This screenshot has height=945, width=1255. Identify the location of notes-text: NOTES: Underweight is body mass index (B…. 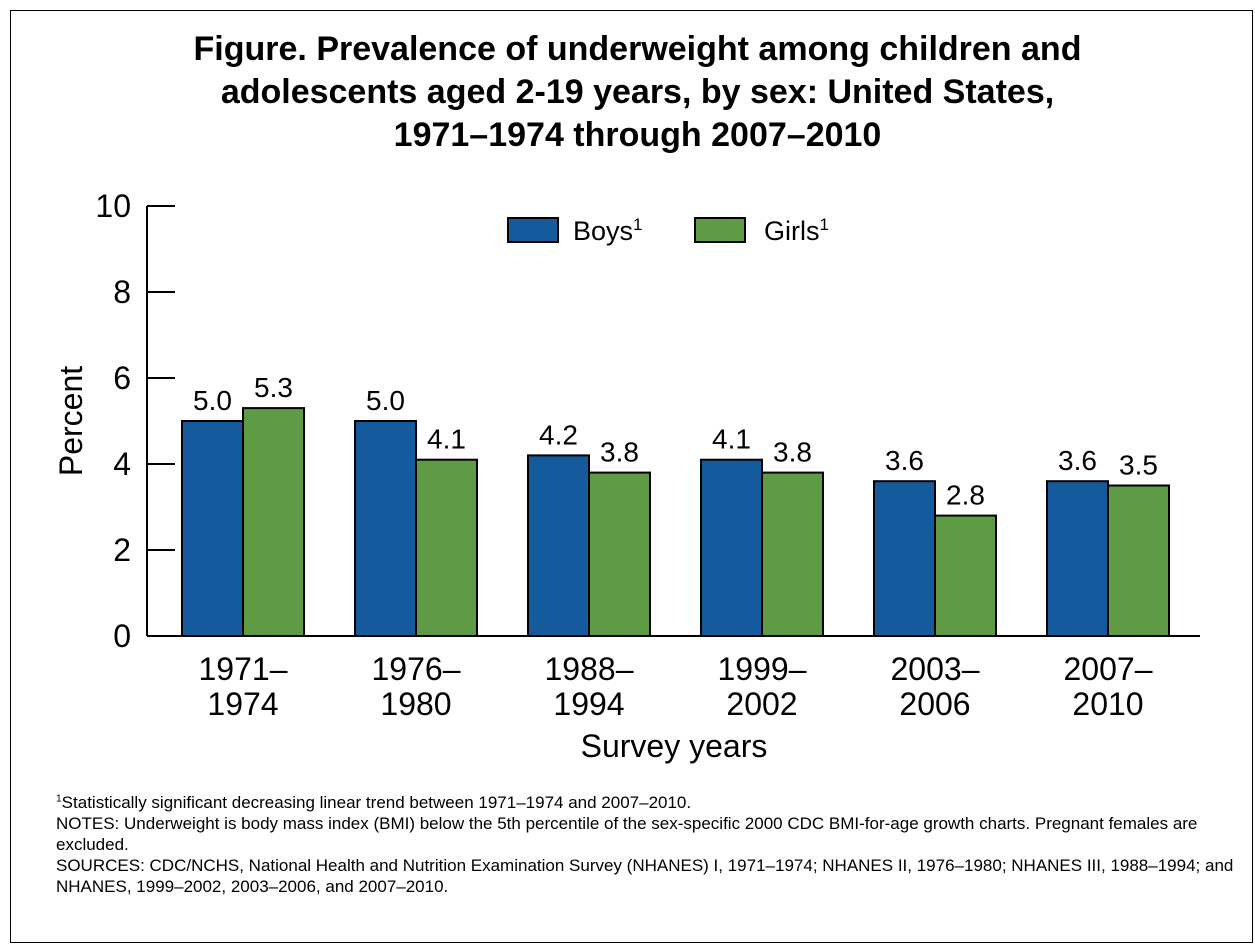
(627, 834).